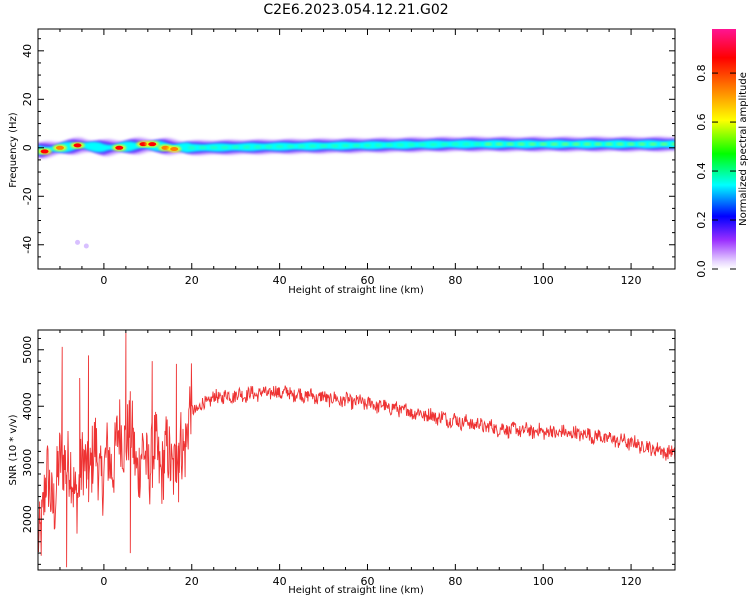 The image size is (750, 600). Describe the element at coordinates (724, 149) in the screenshot. I see `colorbar-gradient` at that location.